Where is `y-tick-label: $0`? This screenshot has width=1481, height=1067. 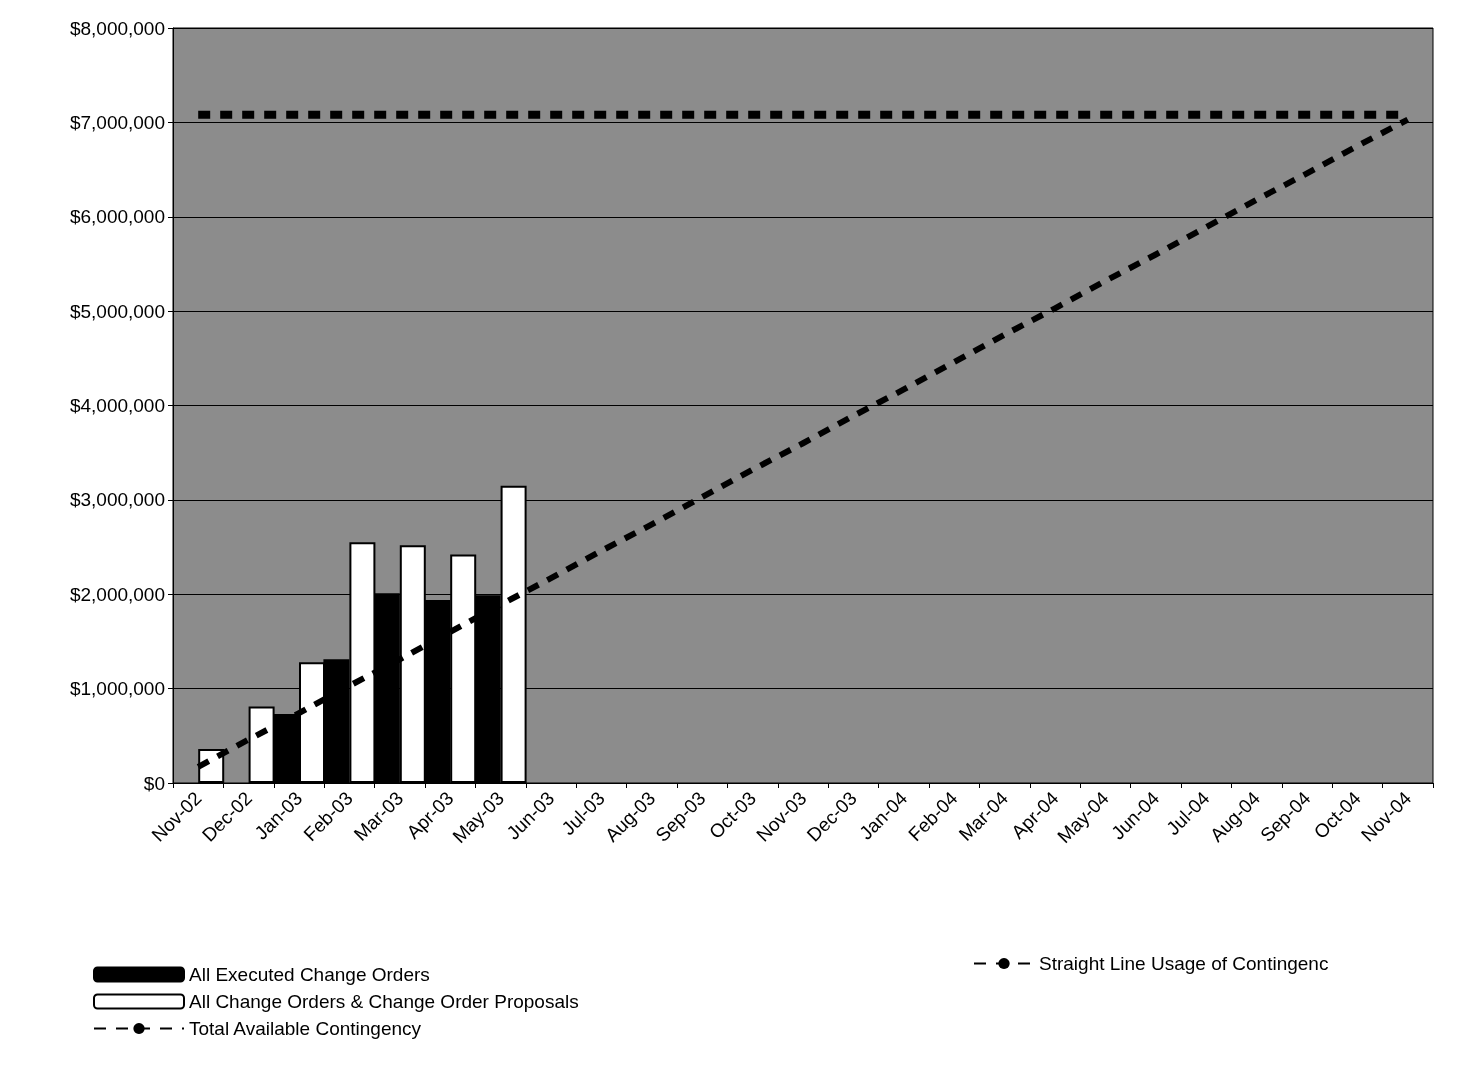
y-tick-label: $0 is located at coordinates (154, 783).